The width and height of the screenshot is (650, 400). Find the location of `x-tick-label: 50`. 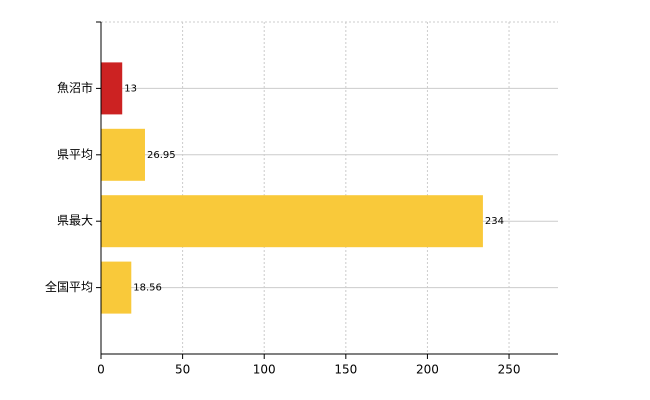

x-tick-label: 50 is located at coordinates (182, 370).